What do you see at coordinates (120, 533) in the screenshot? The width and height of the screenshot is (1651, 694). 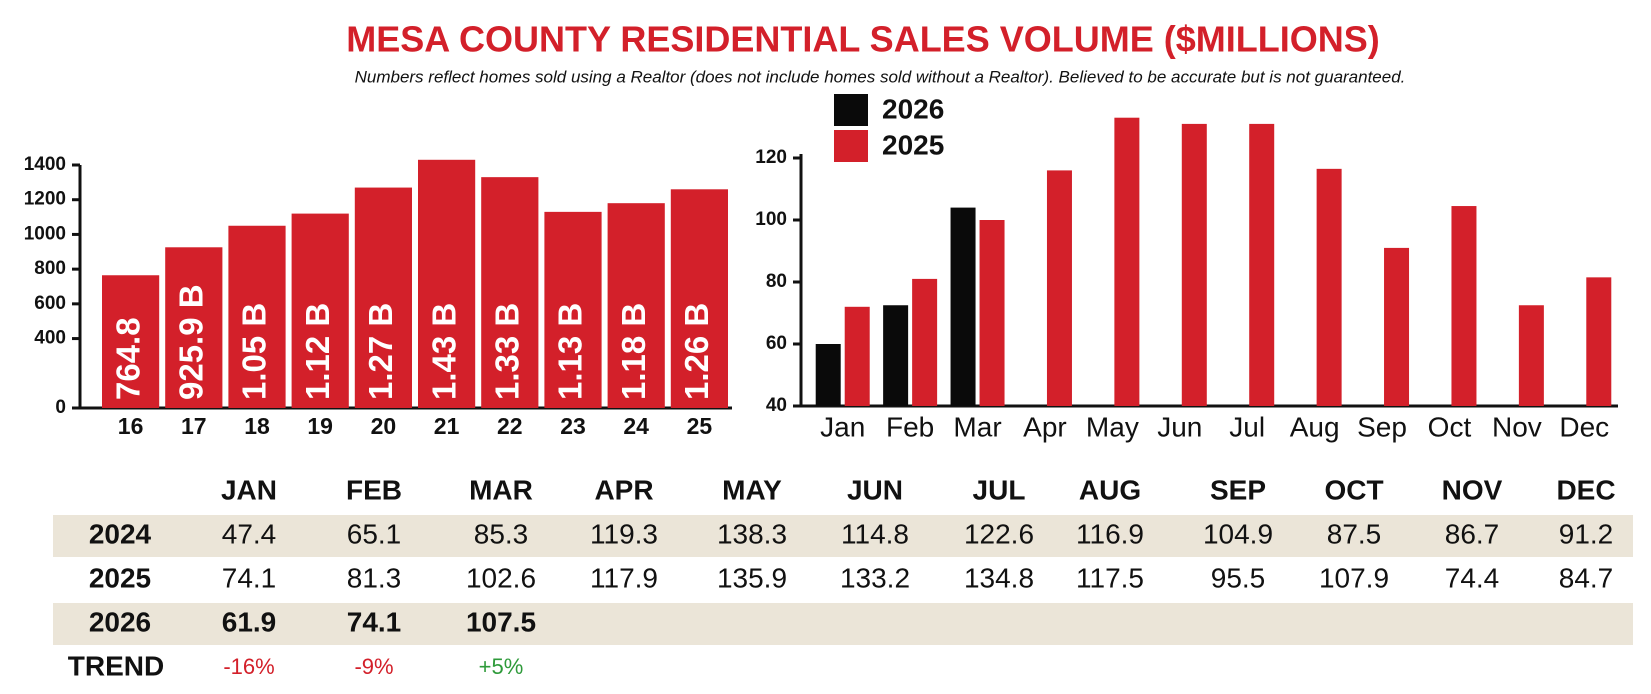 I see `row-label: 2024` at bounding box center [120, 533].